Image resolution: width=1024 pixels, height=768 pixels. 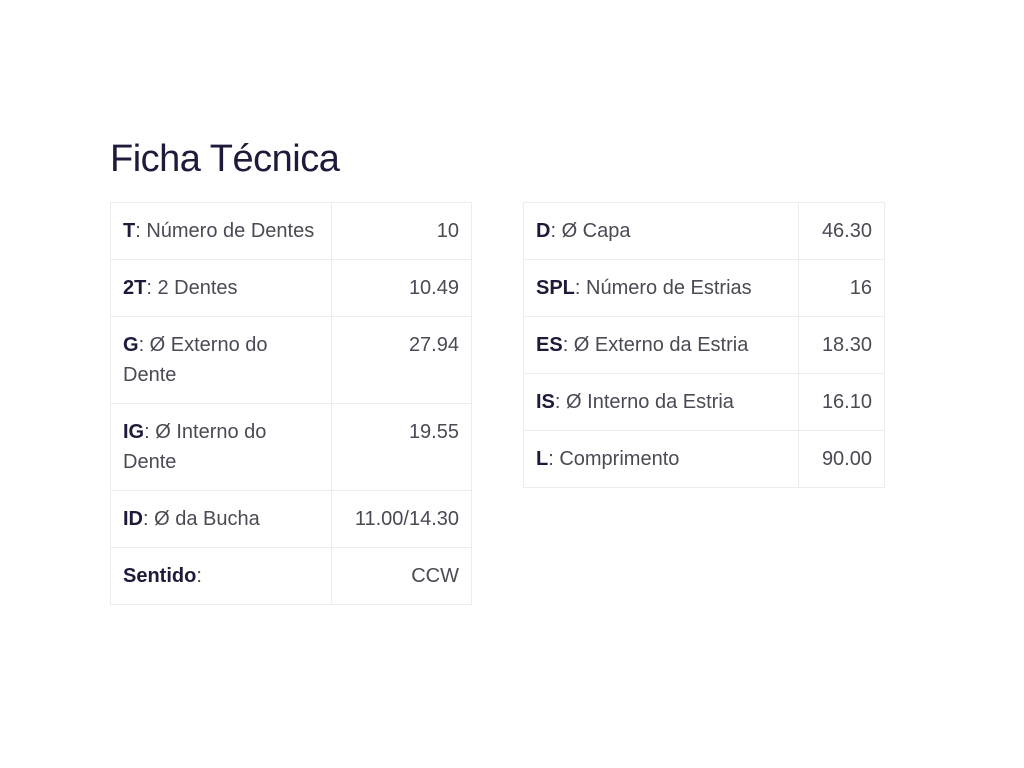 I want to click on spec-value: 90.00, so click(x=841, y=459).